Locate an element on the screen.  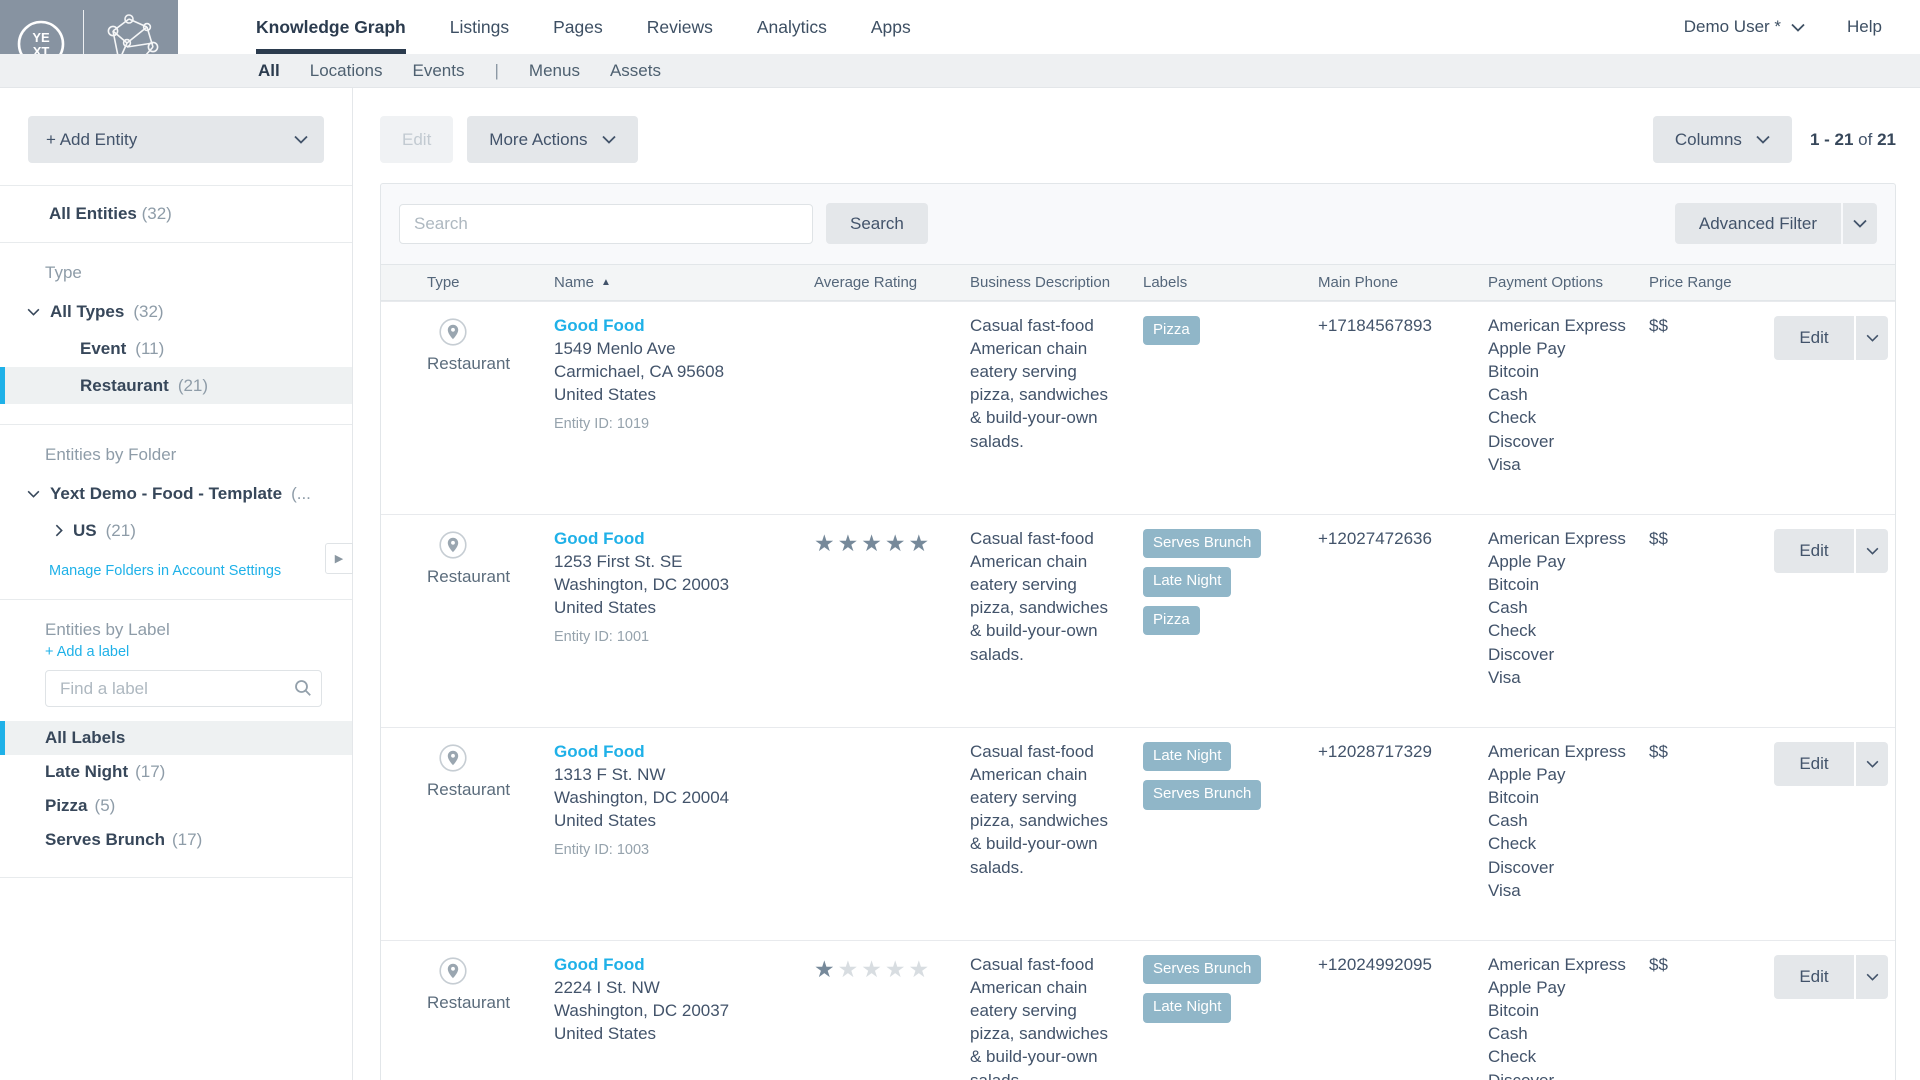
columns-button: Columns is located at coordinates (1722, 139).